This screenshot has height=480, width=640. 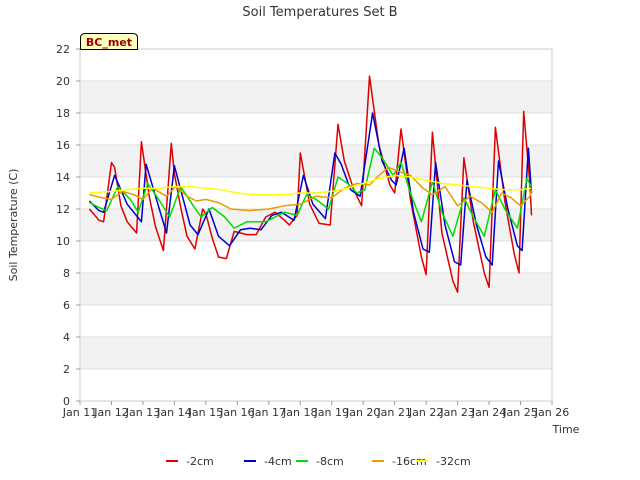 I want to click on legend-label: -32cm, so click(x=453, y=461).